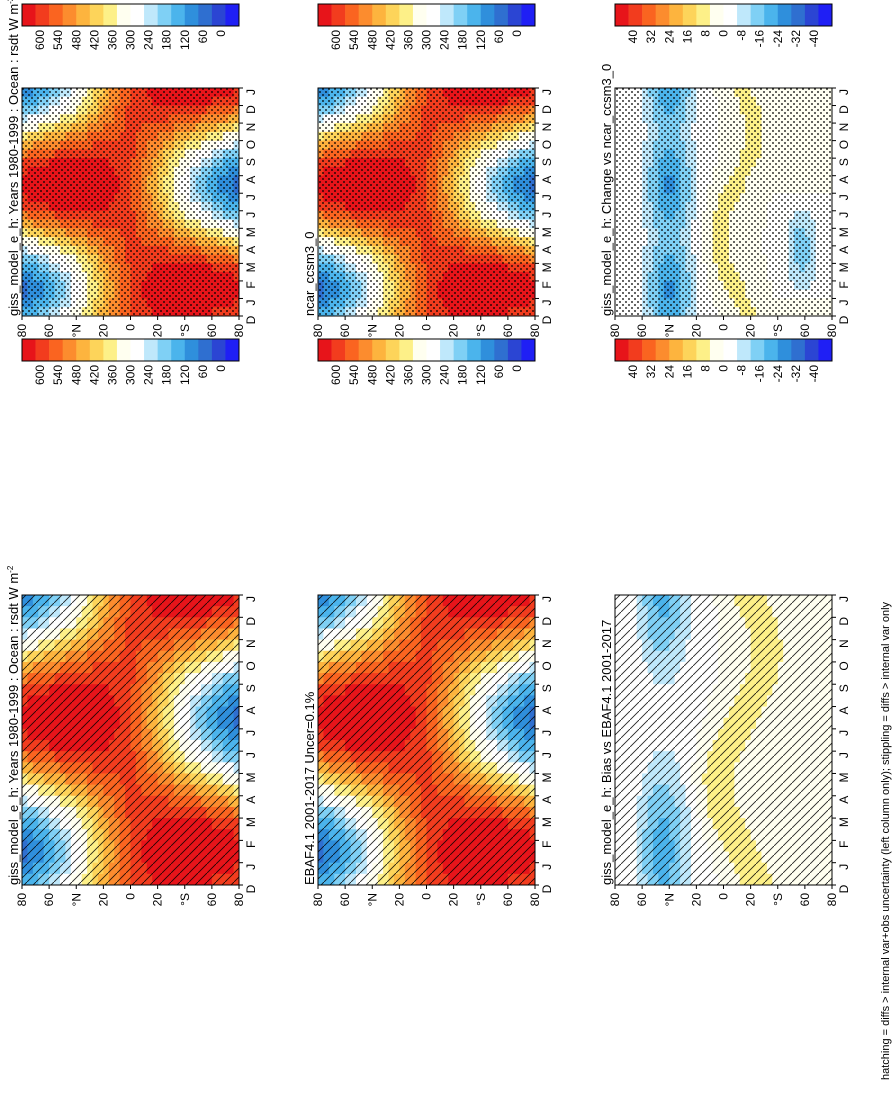  I want to click on colorbar-label: 120, so click(481, 40).